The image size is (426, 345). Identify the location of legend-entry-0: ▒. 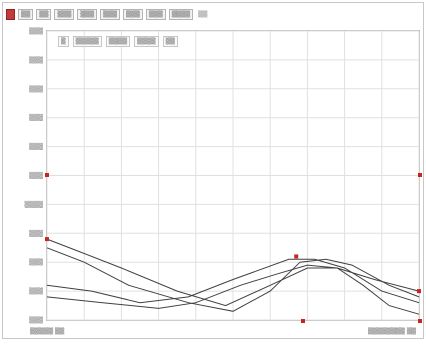
(63, 41).